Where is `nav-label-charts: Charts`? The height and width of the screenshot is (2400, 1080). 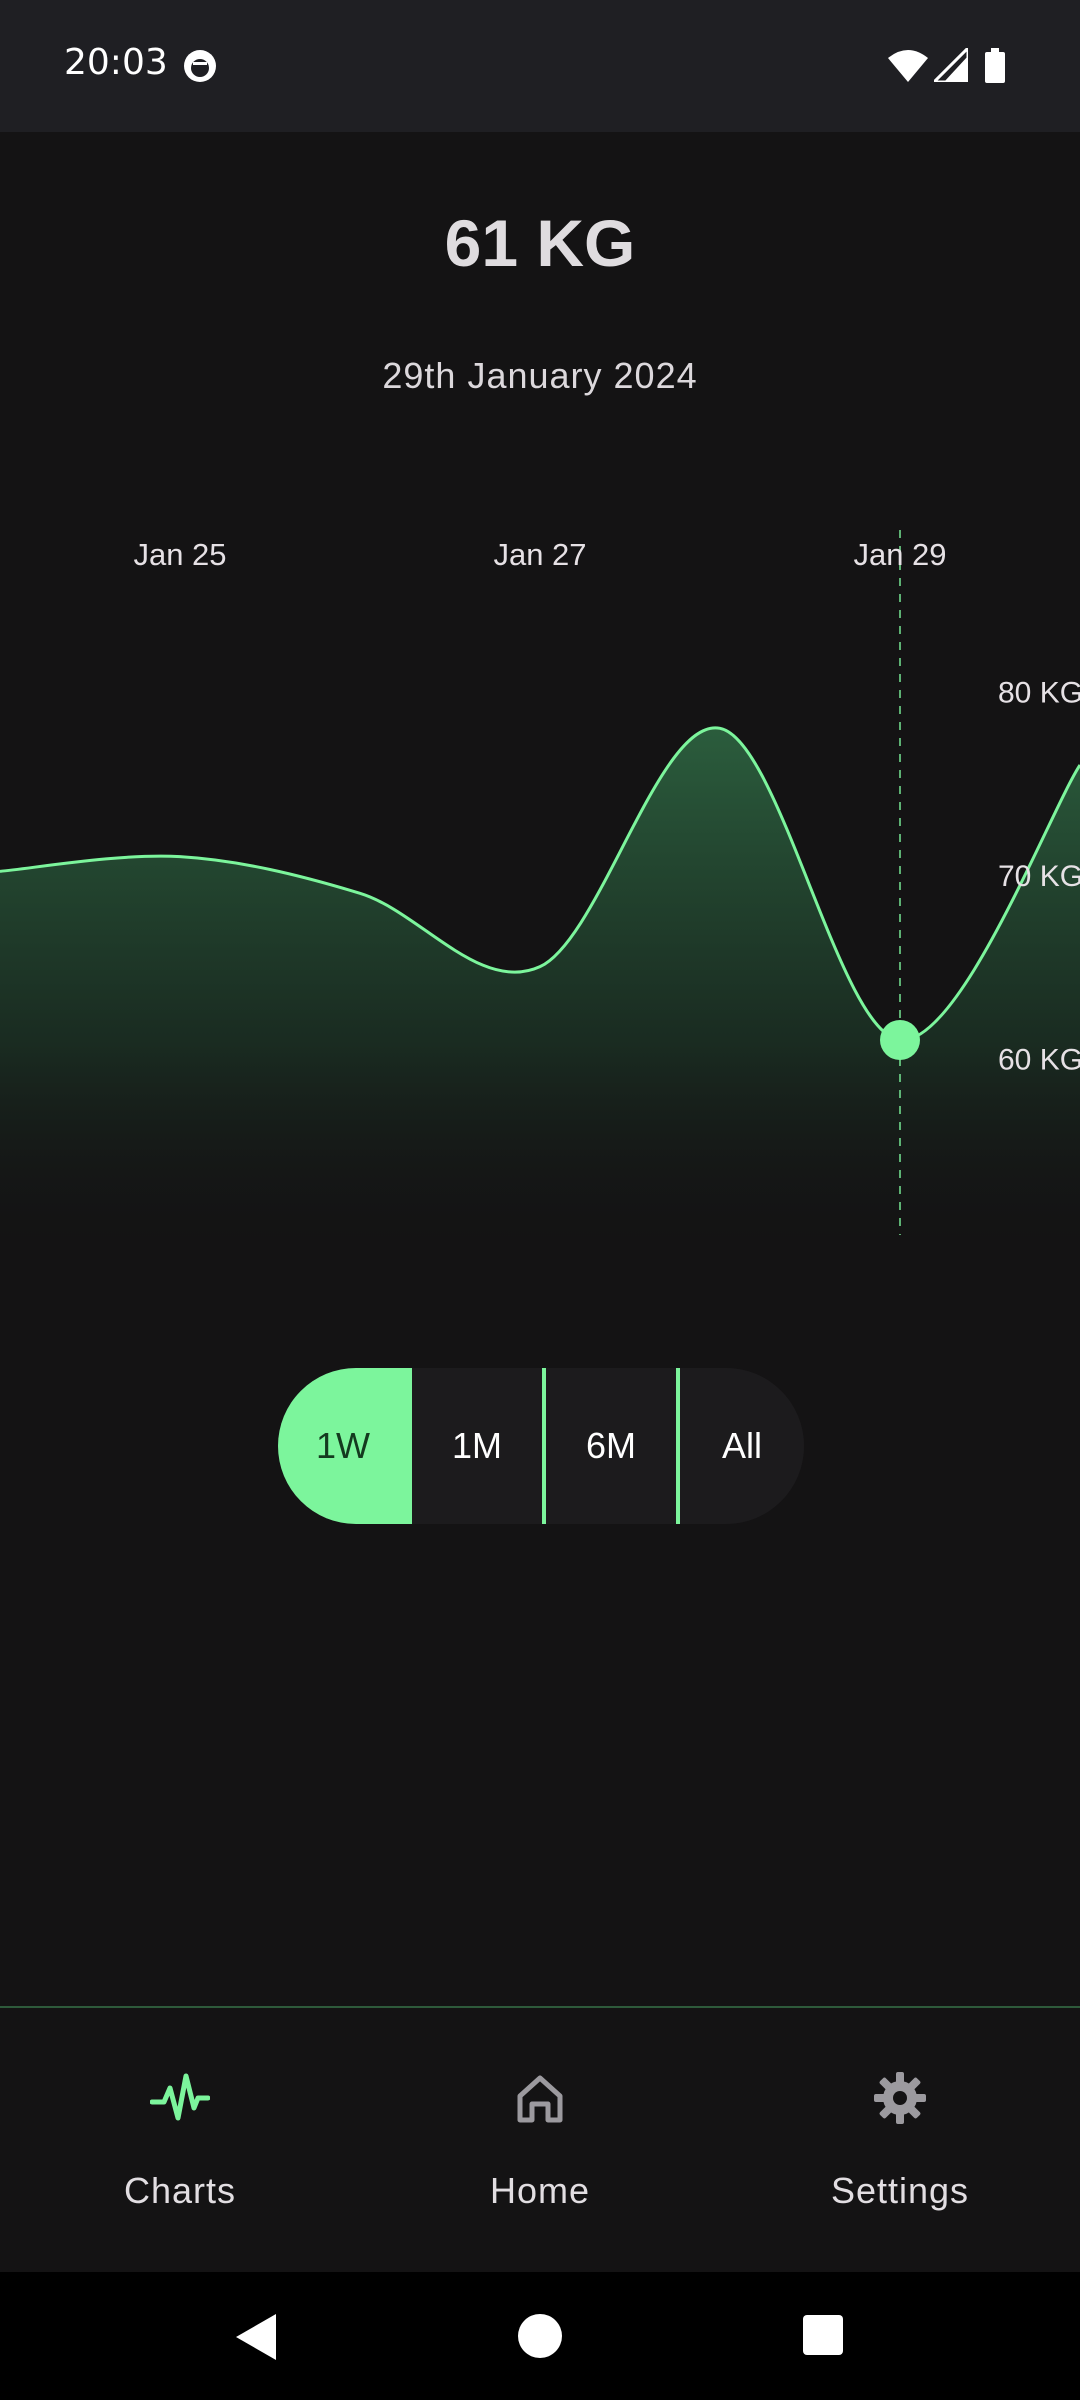
nav-label-charts: Charts is located at coordinates (180, 2190).